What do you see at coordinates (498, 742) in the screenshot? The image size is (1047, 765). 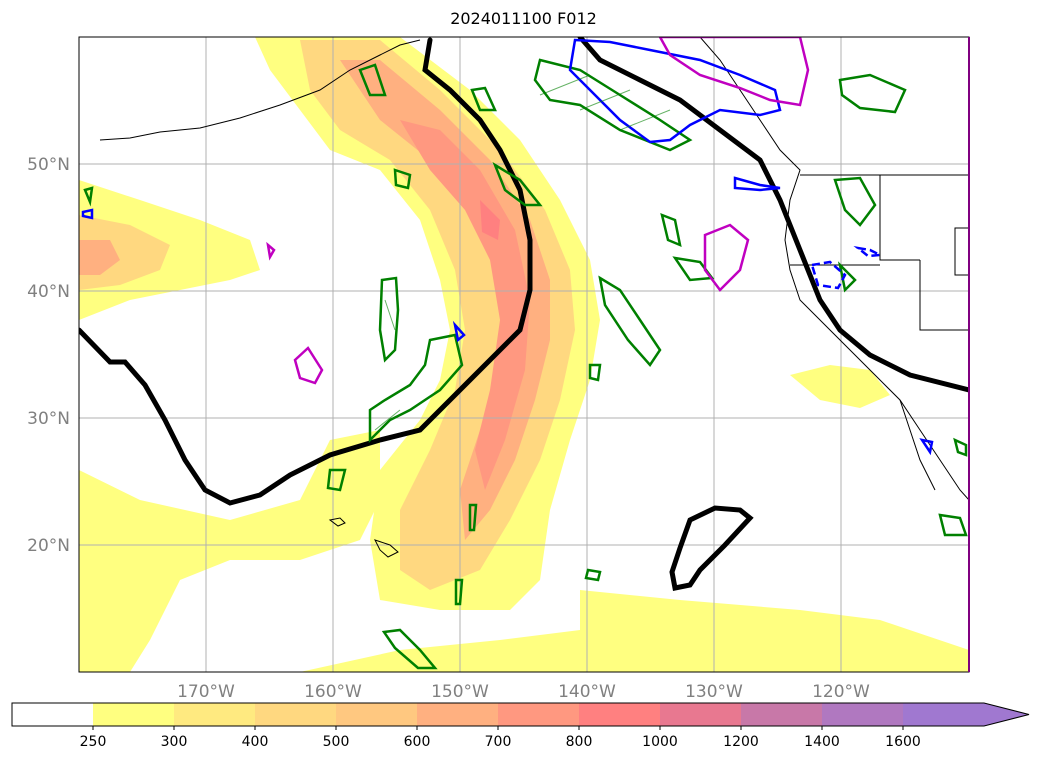 I see `colorbar-tick-label: 700` at bounding box center [498, 742].